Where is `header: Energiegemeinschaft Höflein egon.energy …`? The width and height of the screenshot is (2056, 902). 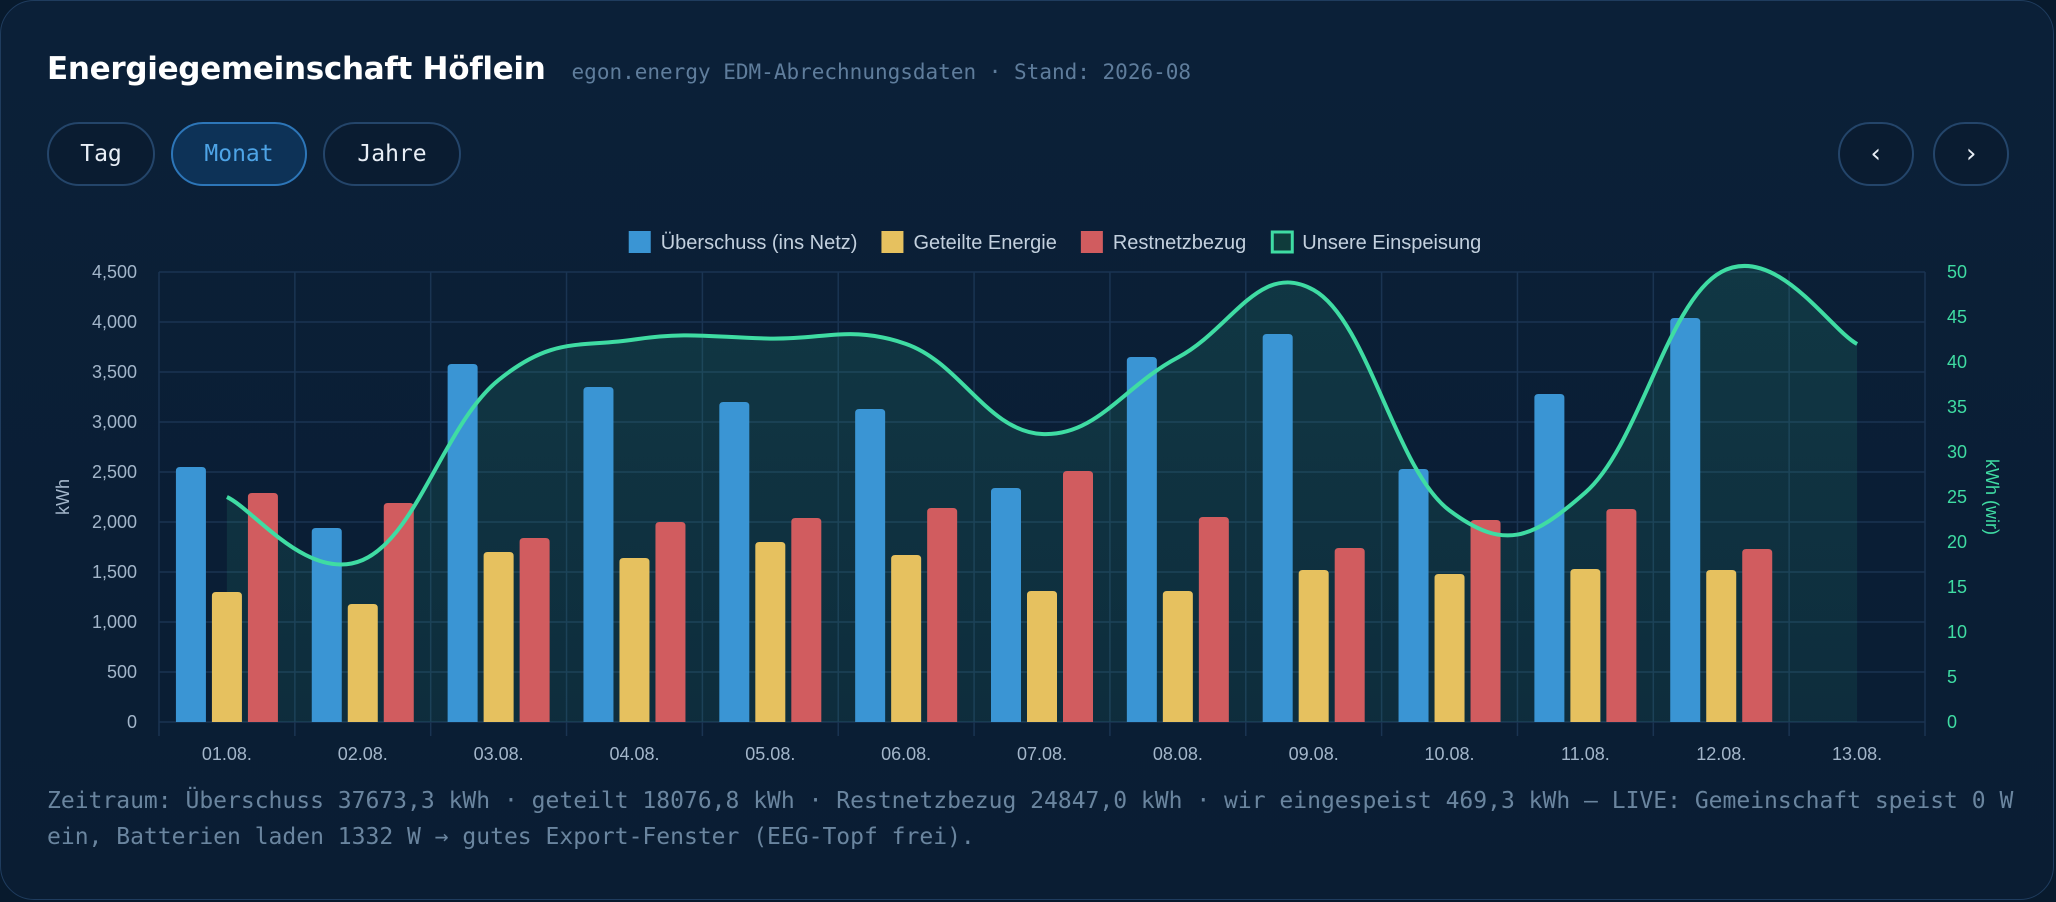
header: Energiegemeinschaft Höflein egon.energy … is located at coordinates (619, 69).